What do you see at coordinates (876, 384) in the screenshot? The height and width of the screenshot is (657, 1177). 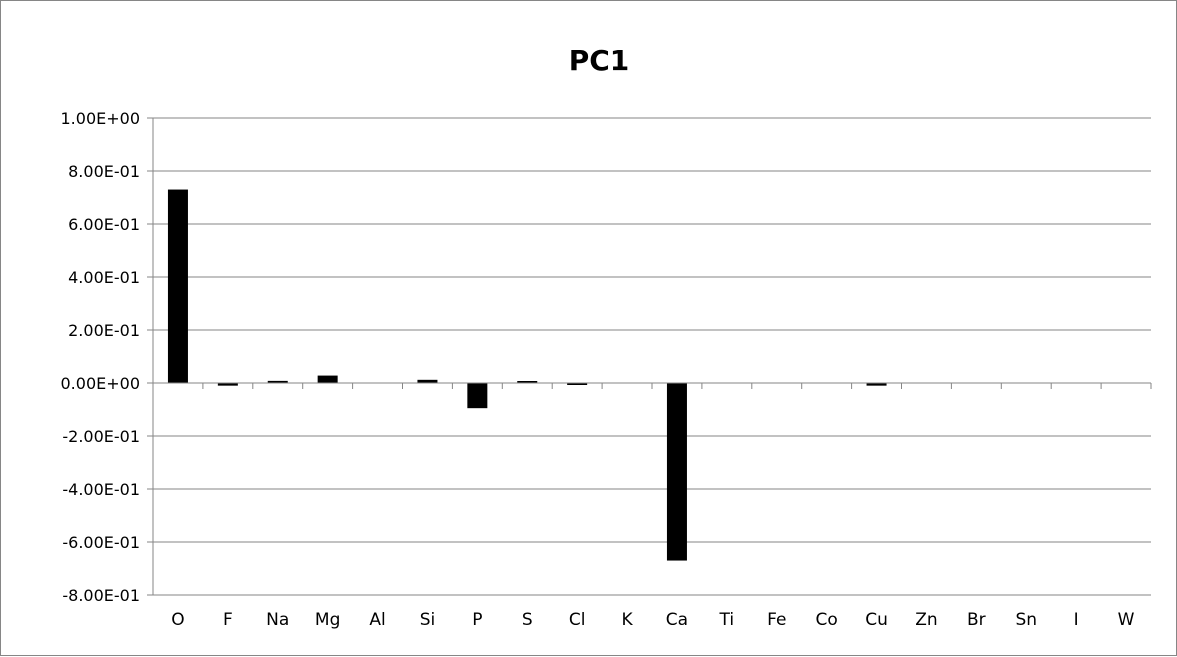 I see `bar-cu` at bounding box center [876, 384].